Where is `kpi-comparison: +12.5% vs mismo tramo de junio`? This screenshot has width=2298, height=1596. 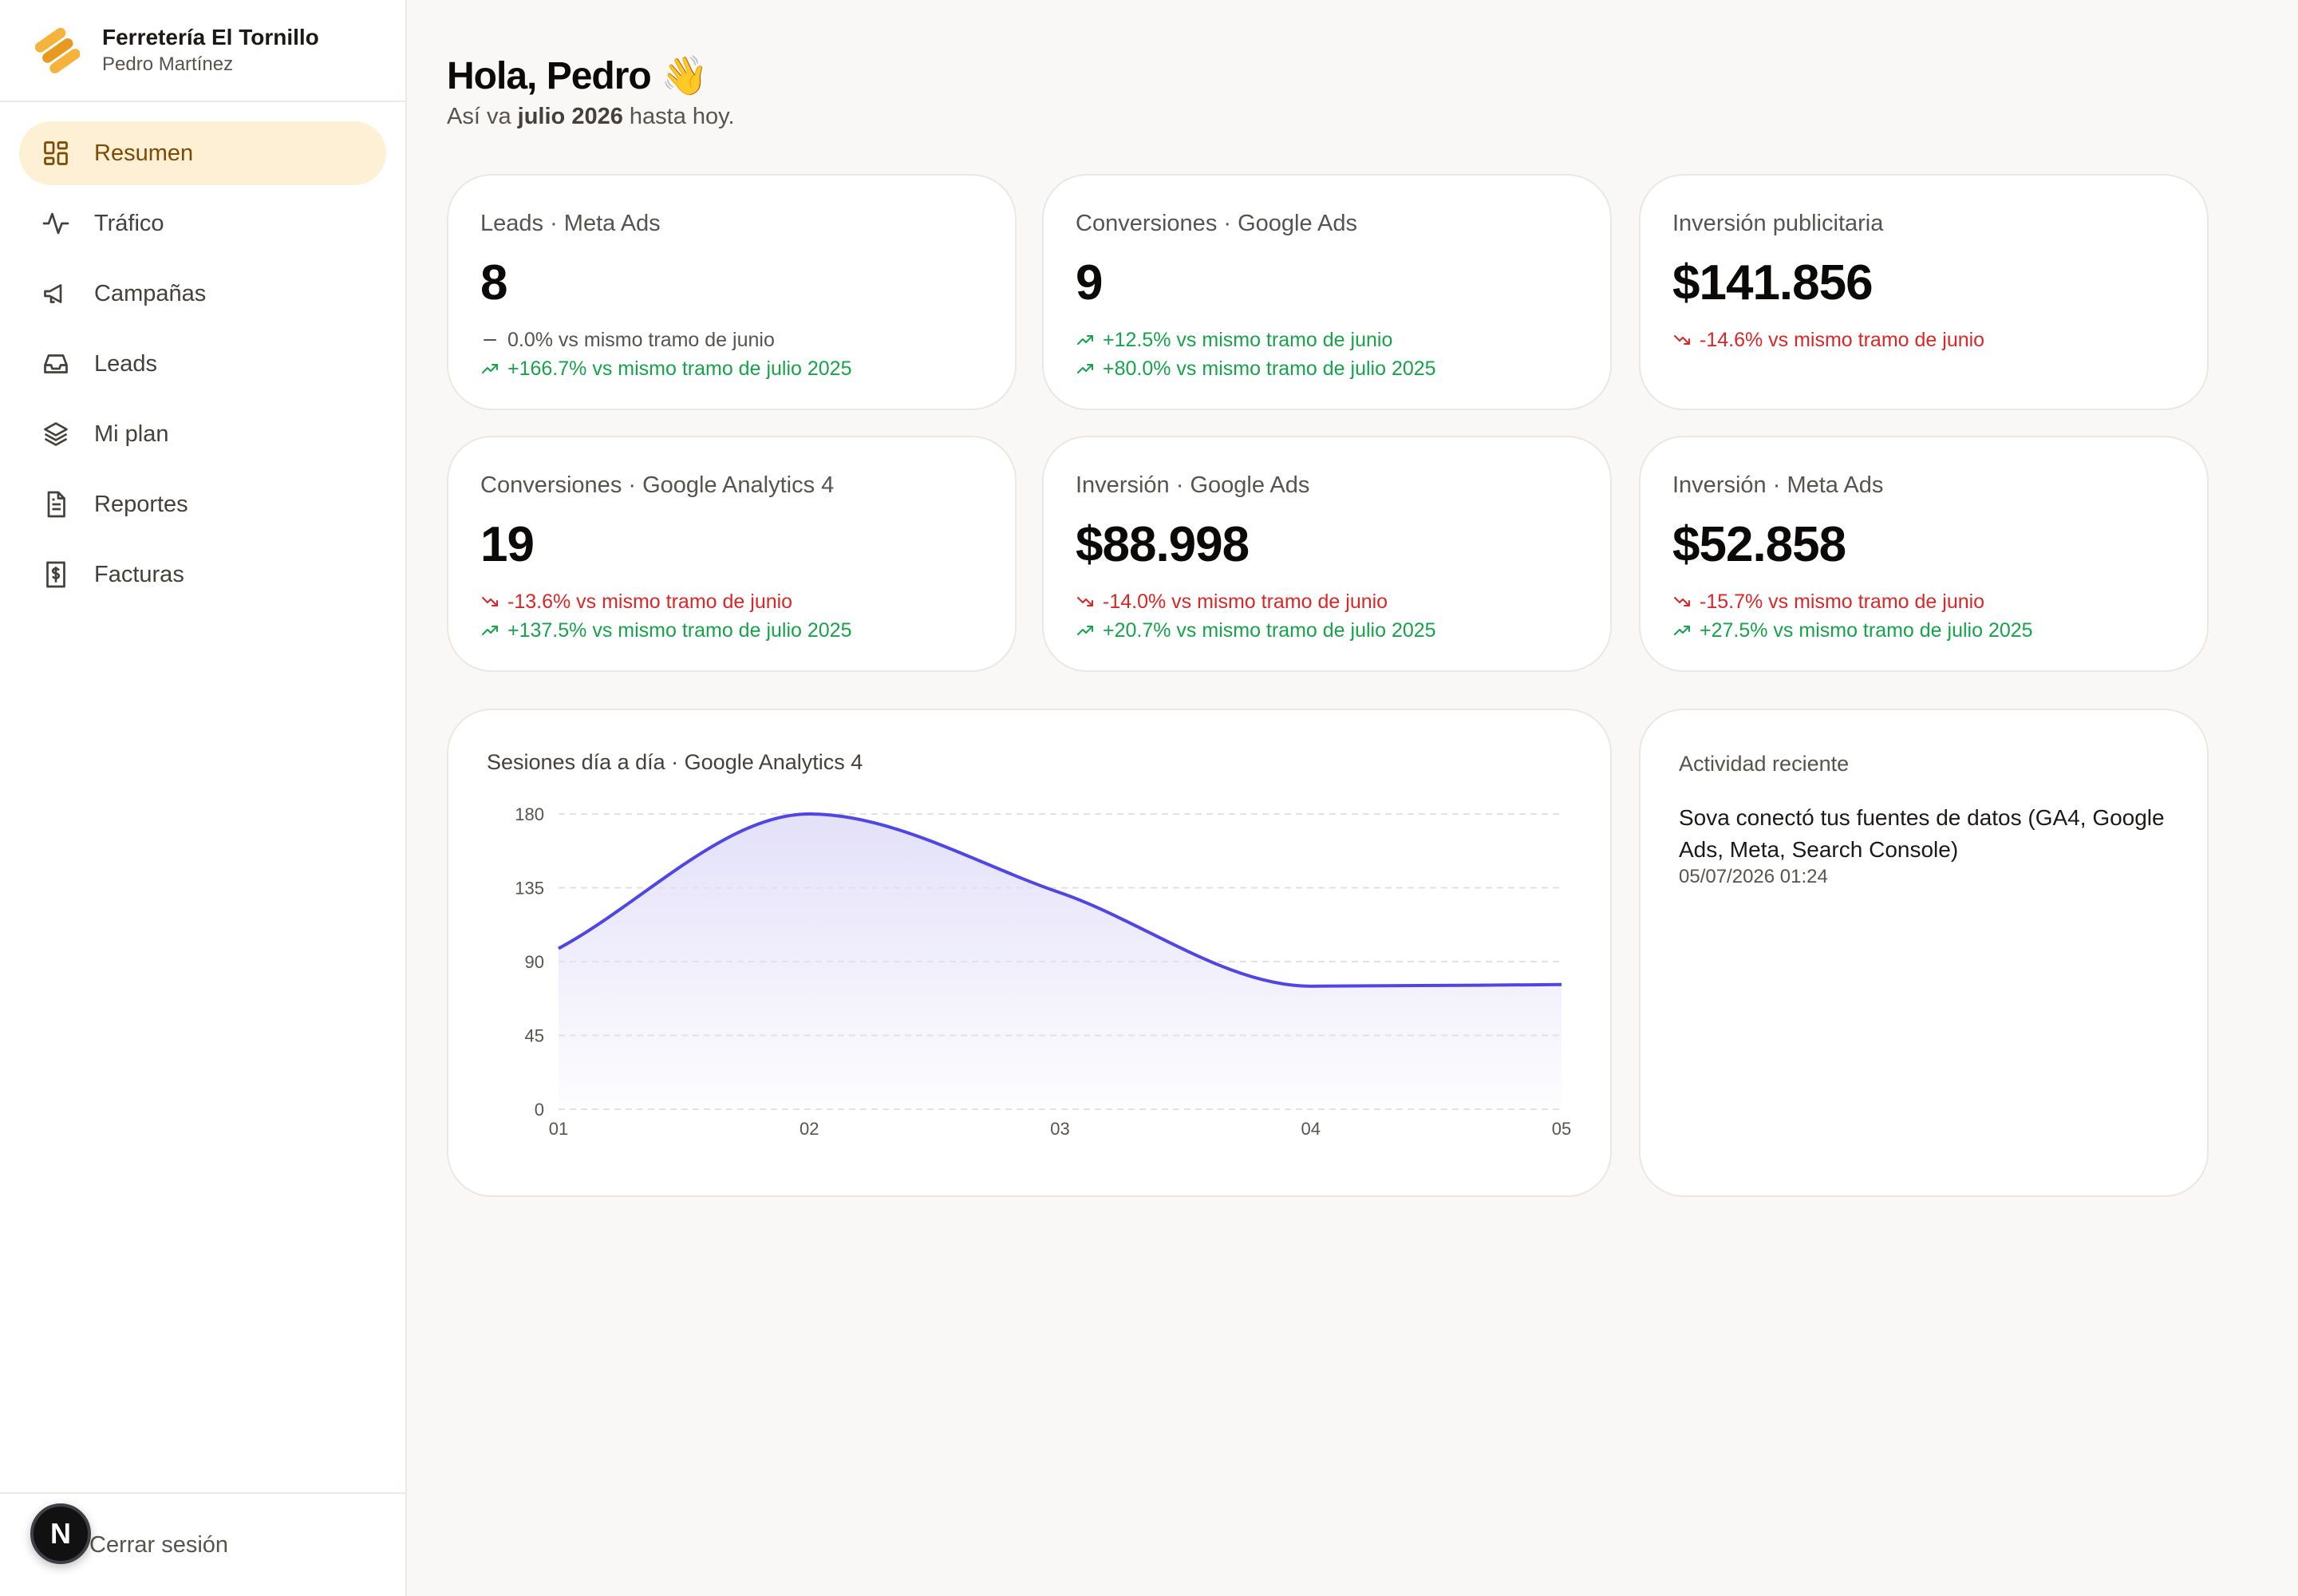 kpi-comparison: +12.5% vs mismo tramo de junio is located at coordinates (1343, 340).